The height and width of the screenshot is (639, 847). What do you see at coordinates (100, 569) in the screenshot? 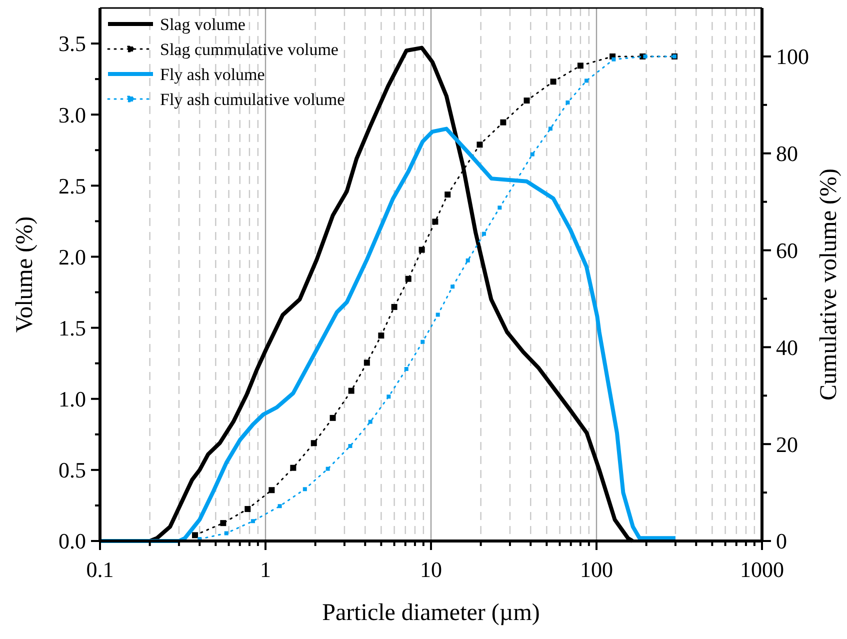
I see `x-tick-label: 0.1` at bounding box center [100, 569].